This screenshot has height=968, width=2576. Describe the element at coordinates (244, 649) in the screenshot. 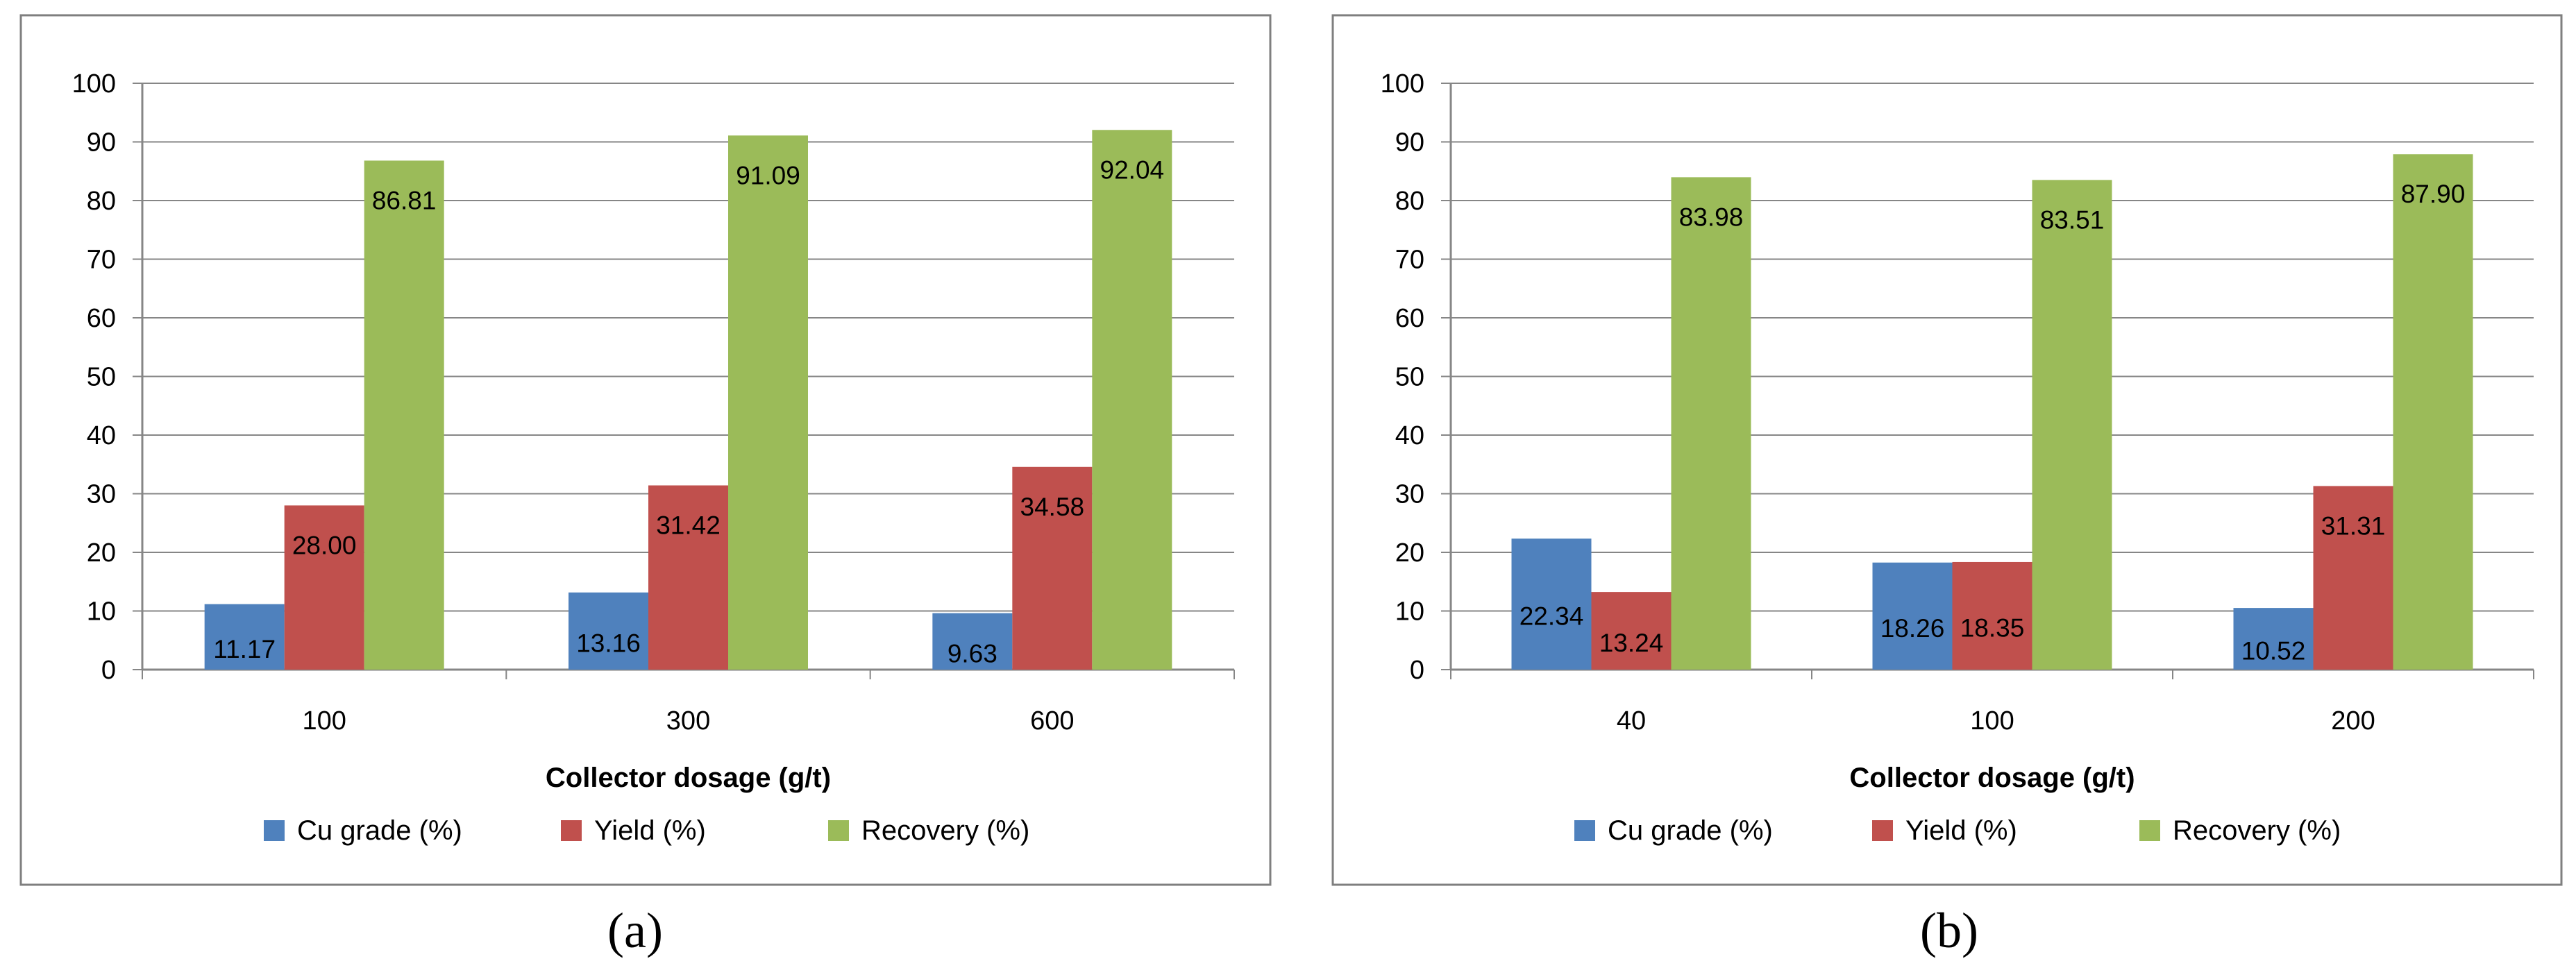

I see `data-label: 11.17` at that location.